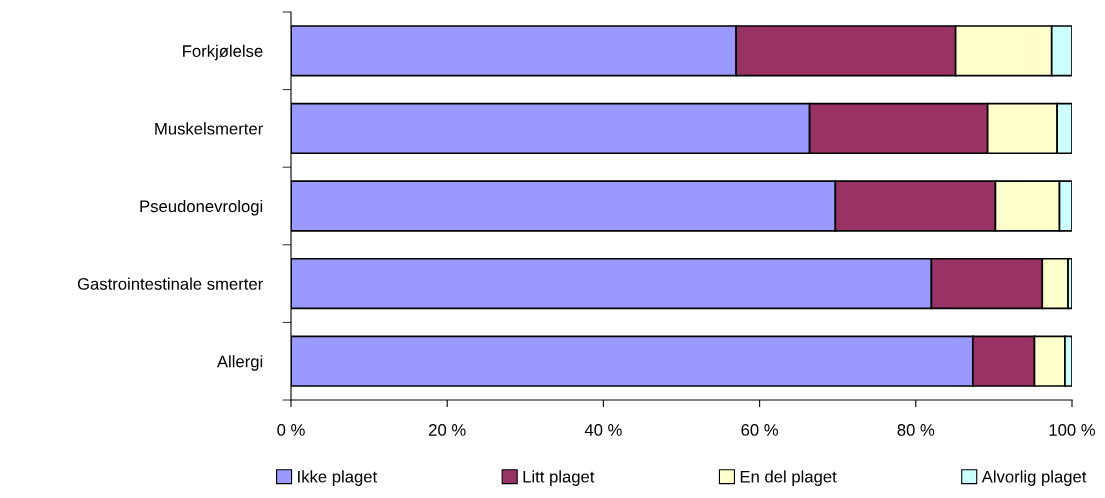 The image size is (1105, 498). Describe the element at coordinates (559, 478) in the screenshot. I see `legend-label: Litt plaget` at that location.